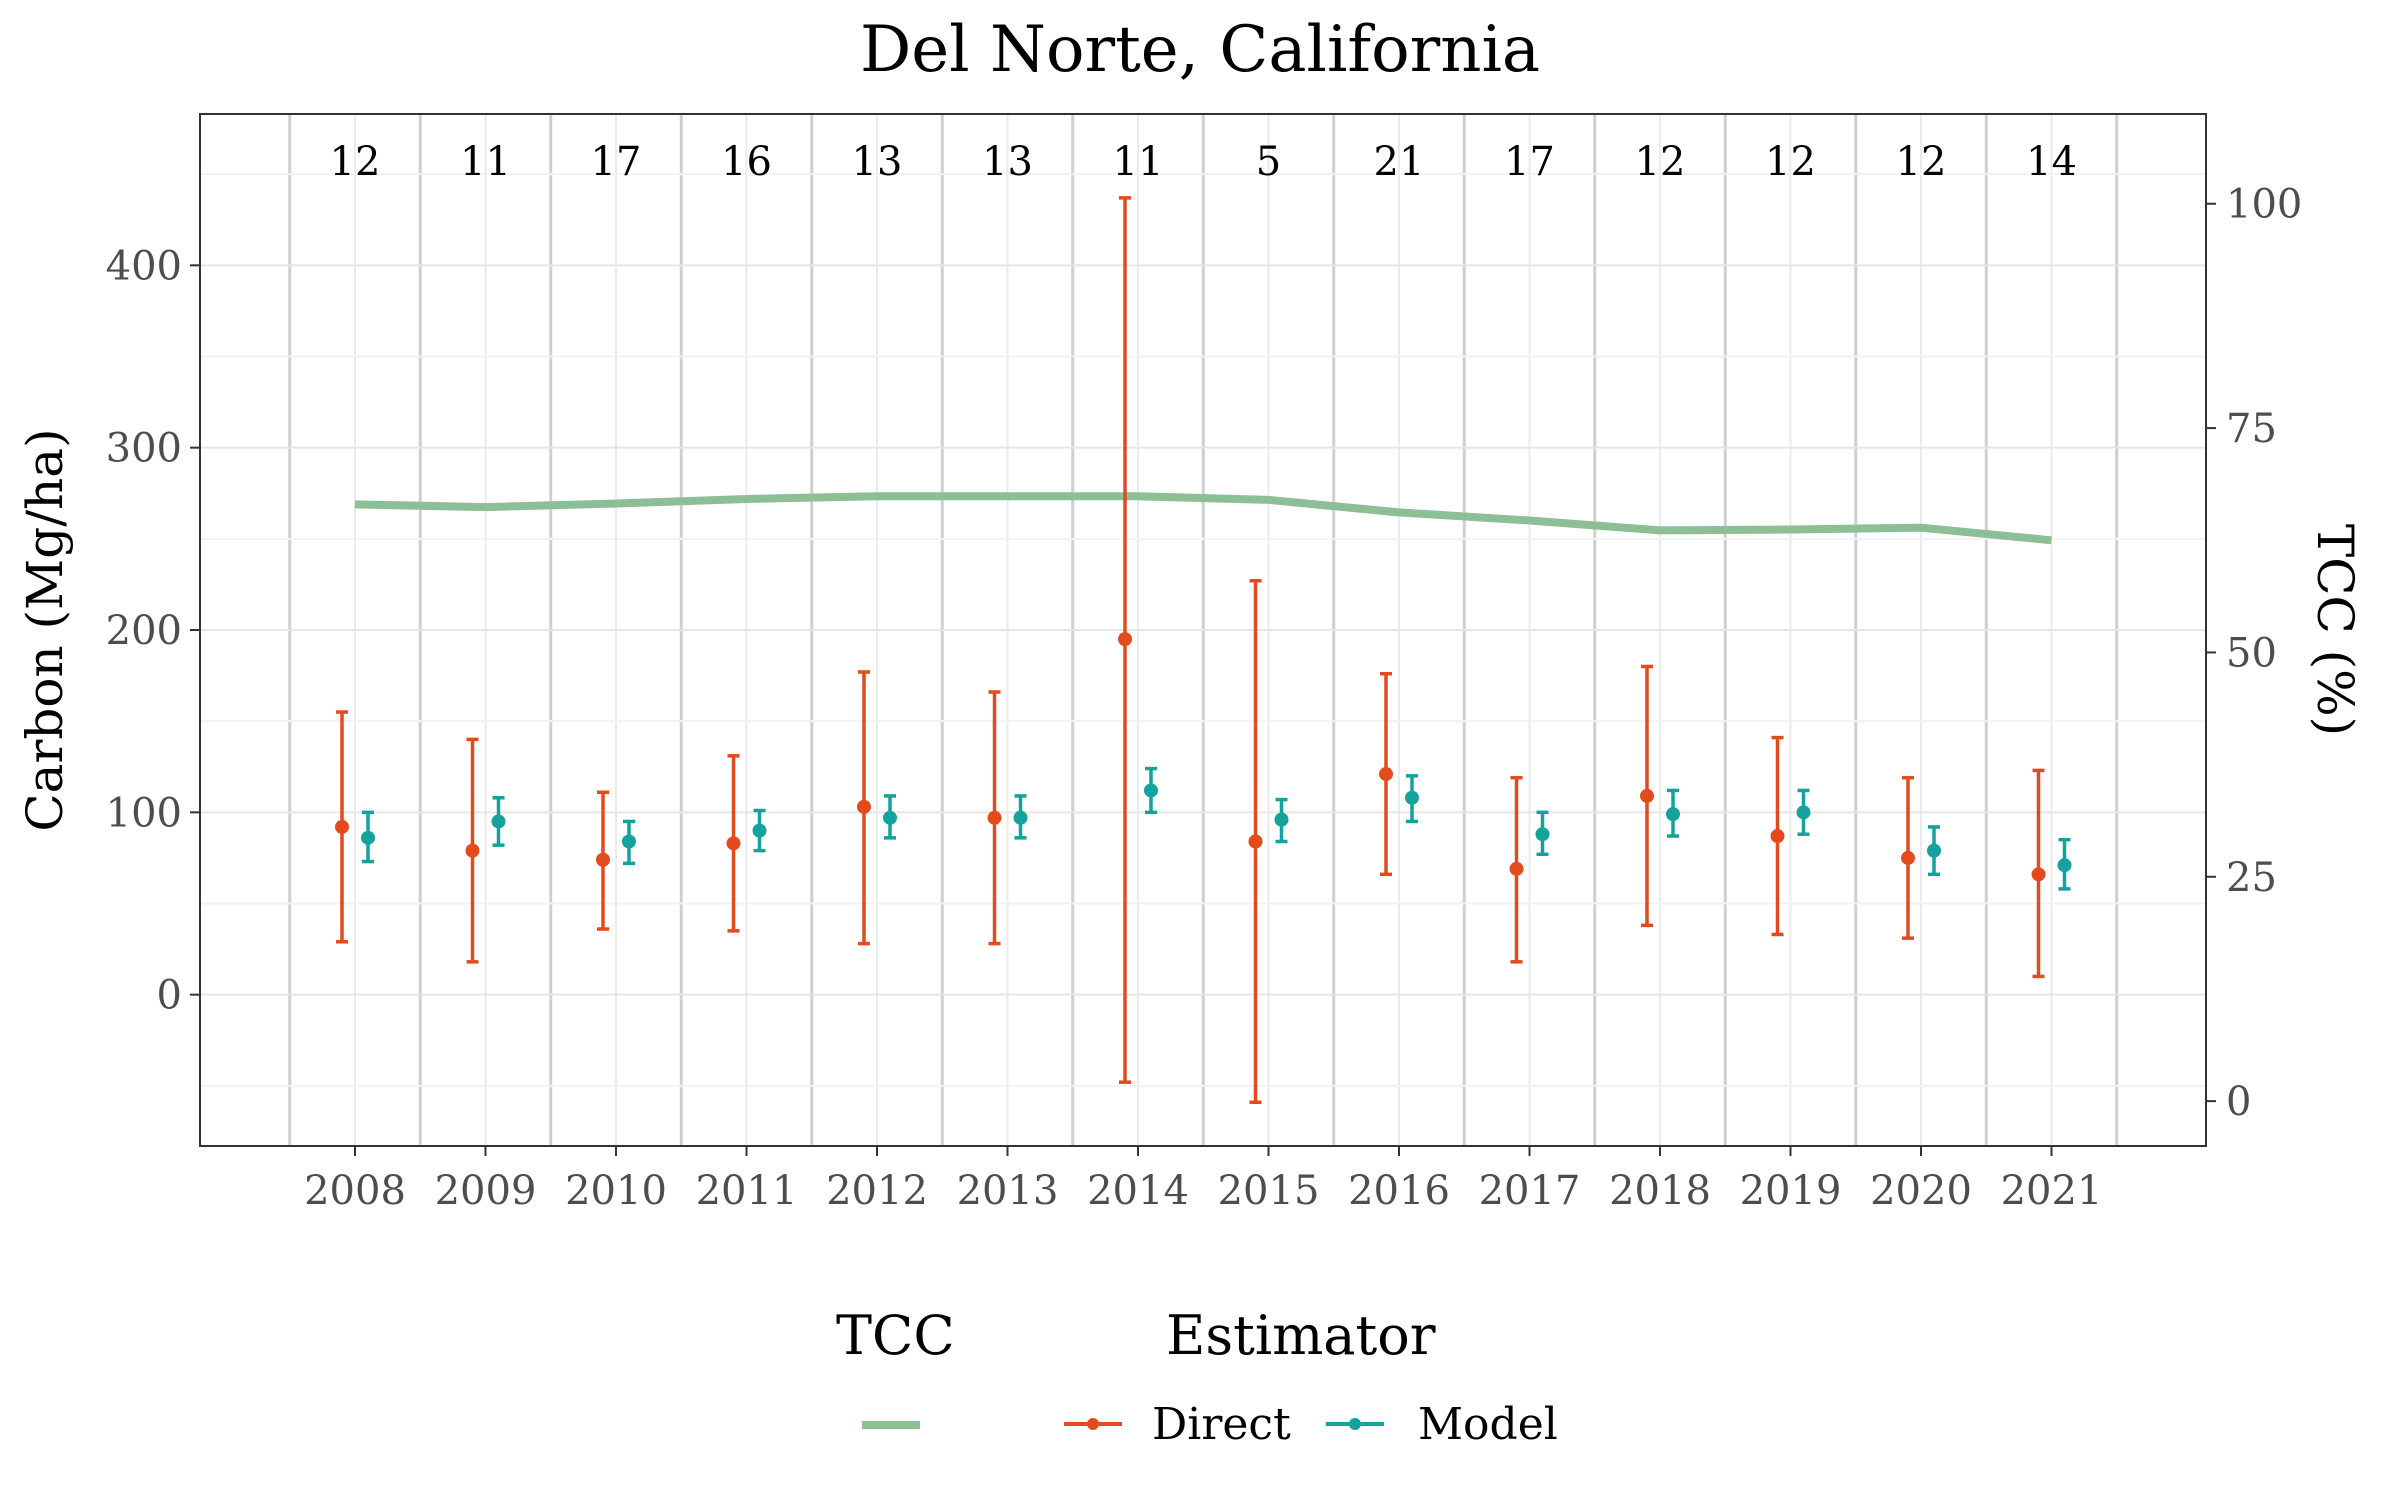 This screenshot has width=2400, height=1500. Describe the element at coordinates (144, 266) in the screenshot. I see `y-tick-label: 400` at that location.